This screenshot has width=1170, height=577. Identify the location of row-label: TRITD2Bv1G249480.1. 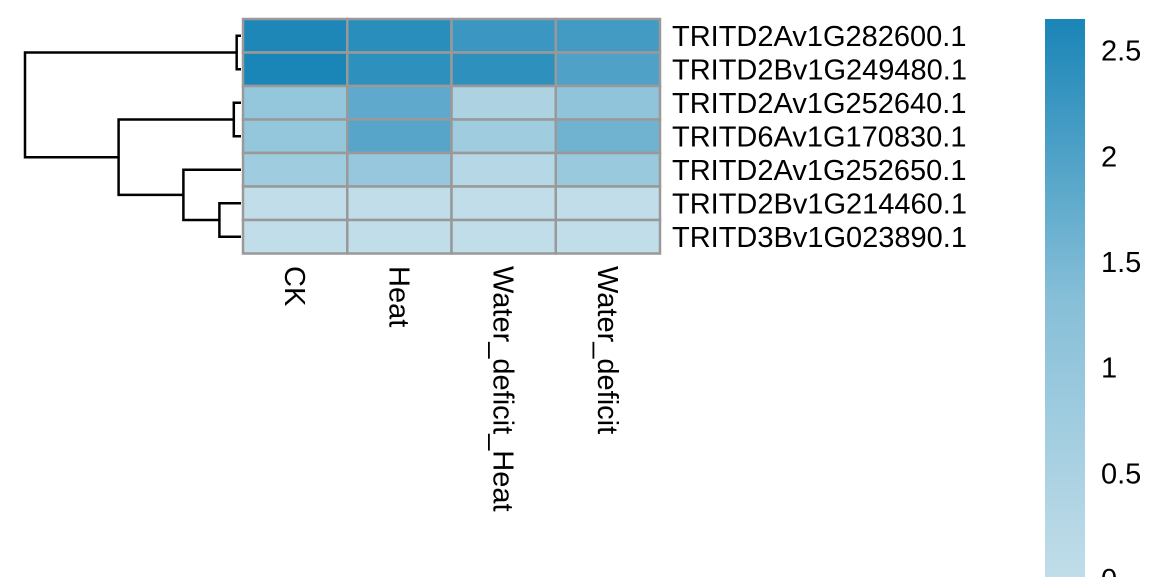
(819, 70).